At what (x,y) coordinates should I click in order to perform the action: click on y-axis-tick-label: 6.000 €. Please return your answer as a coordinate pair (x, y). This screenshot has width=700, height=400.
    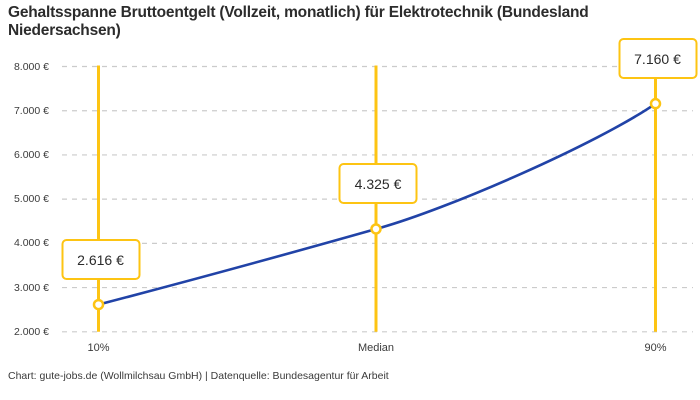
    Looking at the image, I should click on (31, 154).